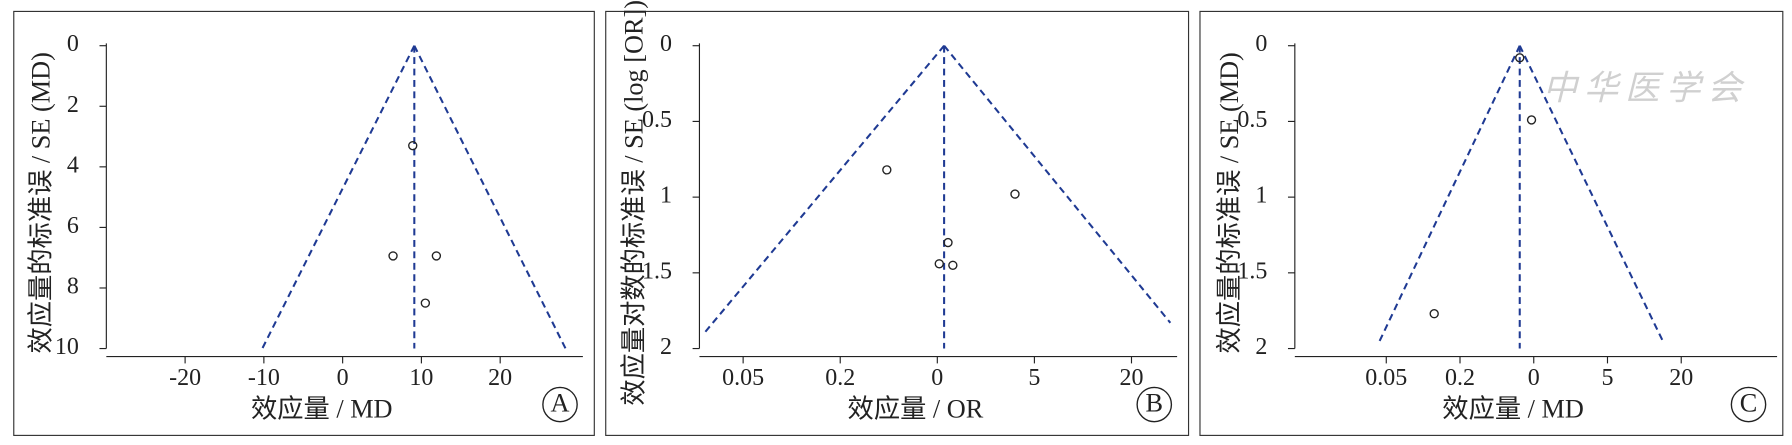  I want to click on y-tick-label: 10, so click(67, 347).